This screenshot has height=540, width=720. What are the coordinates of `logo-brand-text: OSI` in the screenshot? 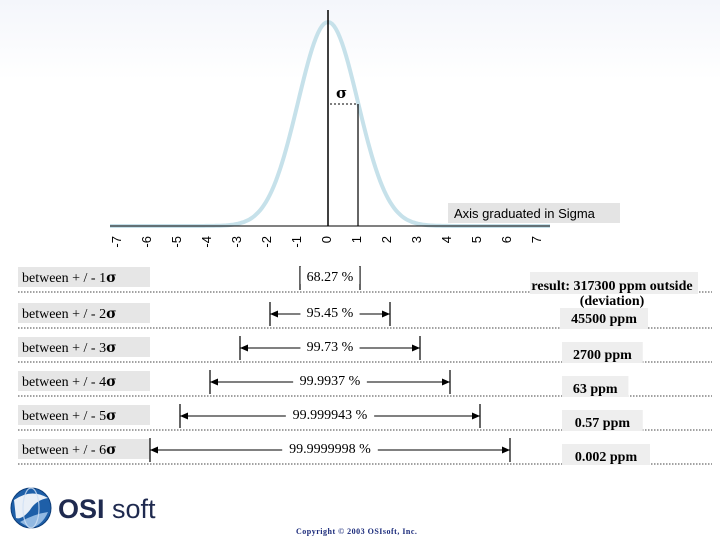 It's located at (81, 509).